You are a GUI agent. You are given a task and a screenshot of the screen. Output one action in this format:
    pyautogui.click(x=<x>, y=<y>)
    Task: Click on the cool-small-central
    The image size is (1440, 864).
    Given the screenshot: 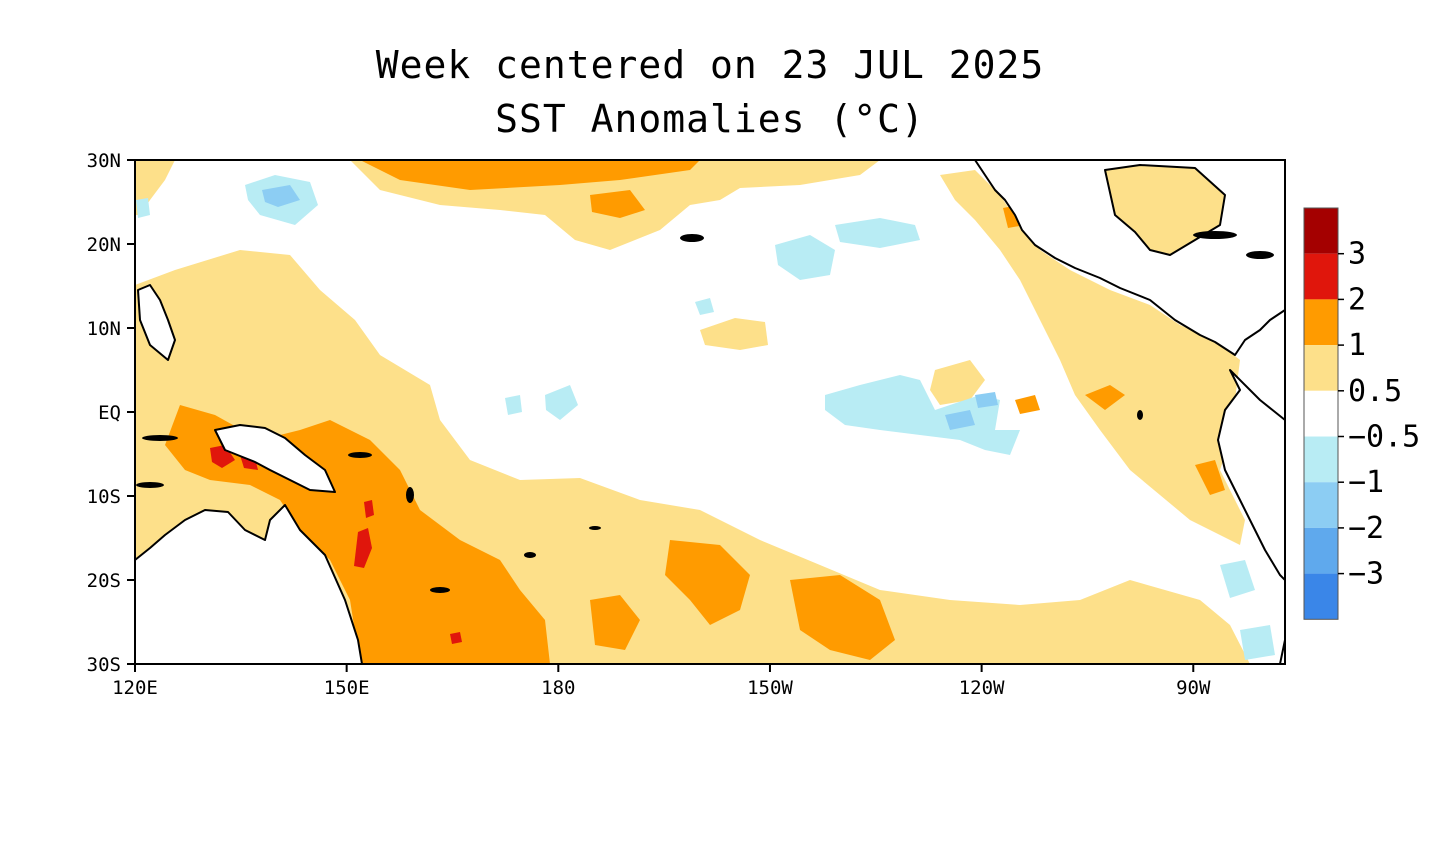 What is the action you would take?
    pyautogui.click(x=704, y=306)
    